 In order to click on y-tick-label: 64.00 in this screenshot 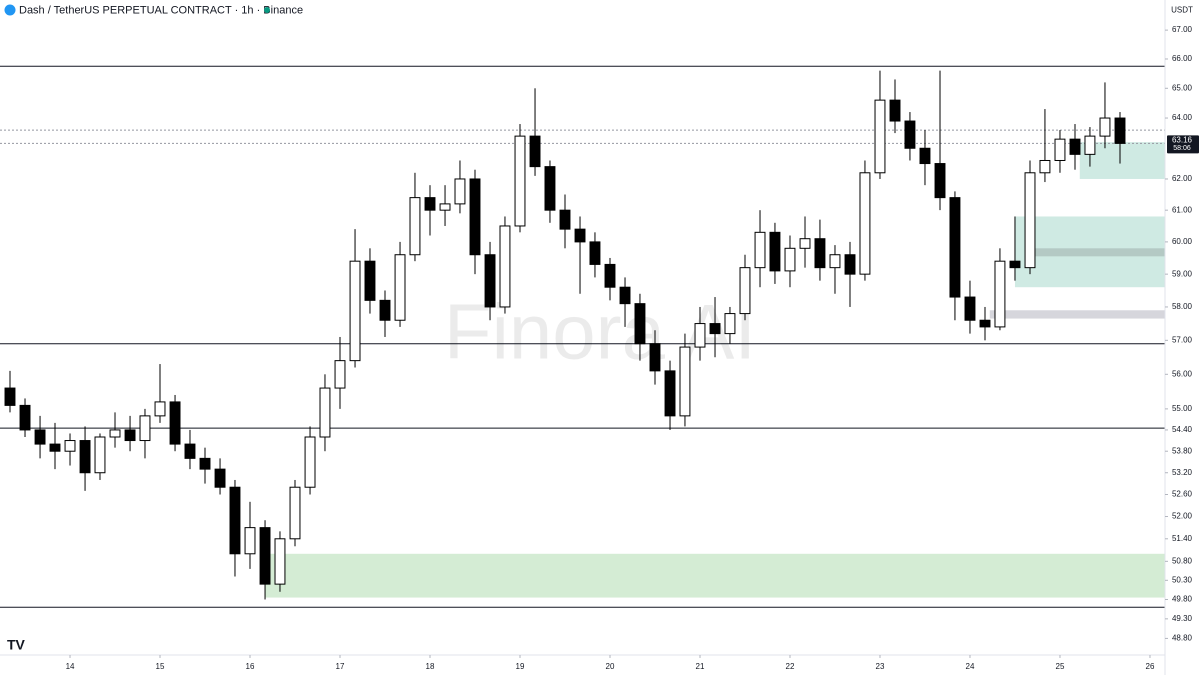, I will do `click(1182, 117)`.